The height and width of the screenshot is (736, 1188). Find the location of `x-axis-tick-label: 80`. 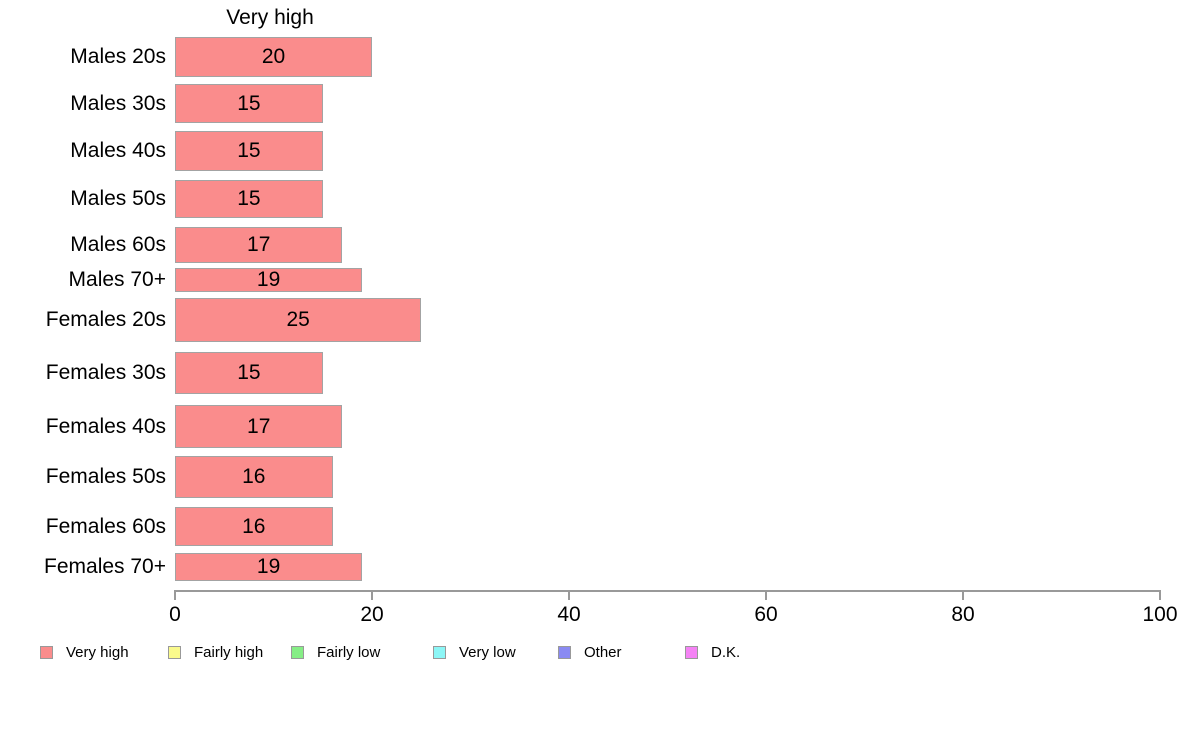

x-axis-tick-label: 80 is located at coordinates (963, 614).